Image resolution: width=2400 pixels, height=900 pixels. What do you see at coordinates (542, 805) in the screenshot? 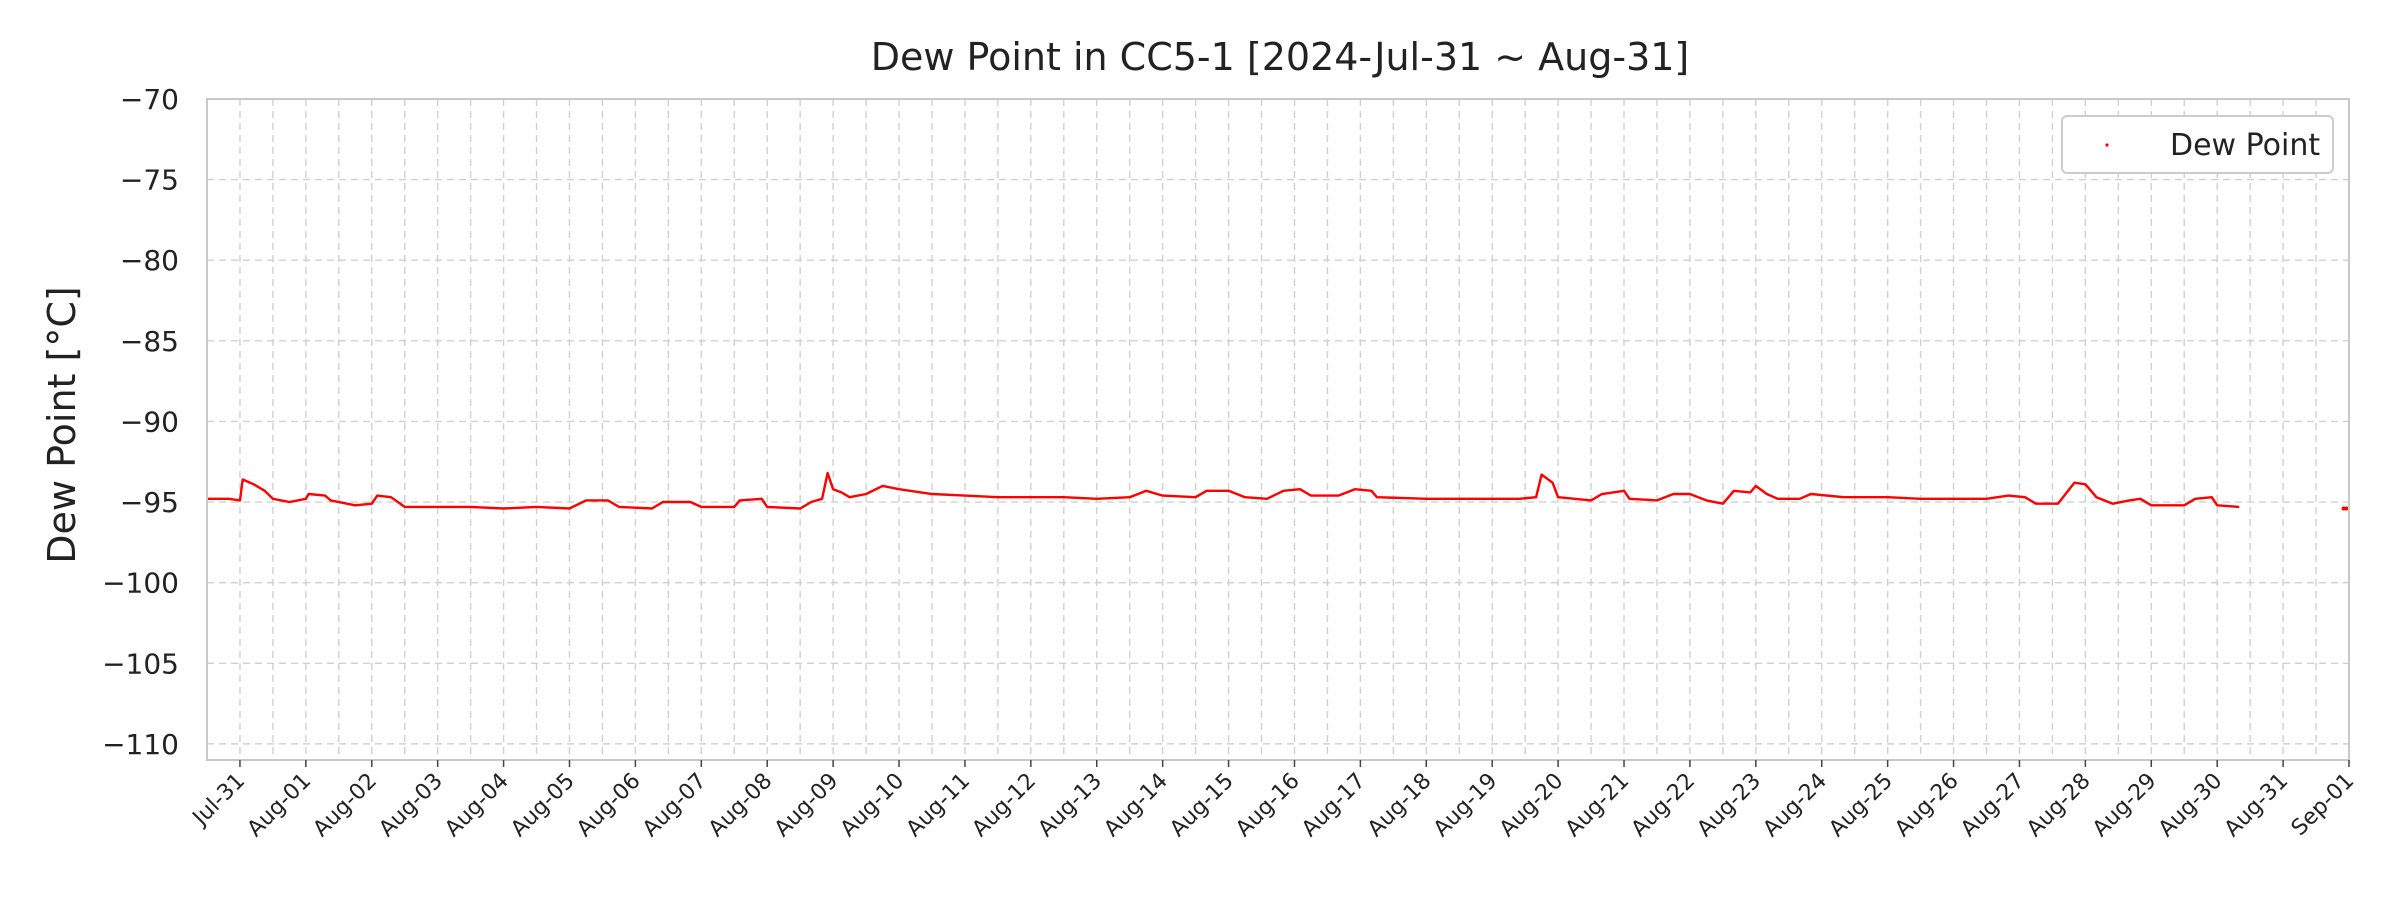
I see `x-tick-label: Aug-05` at bounding box center [542, 805].